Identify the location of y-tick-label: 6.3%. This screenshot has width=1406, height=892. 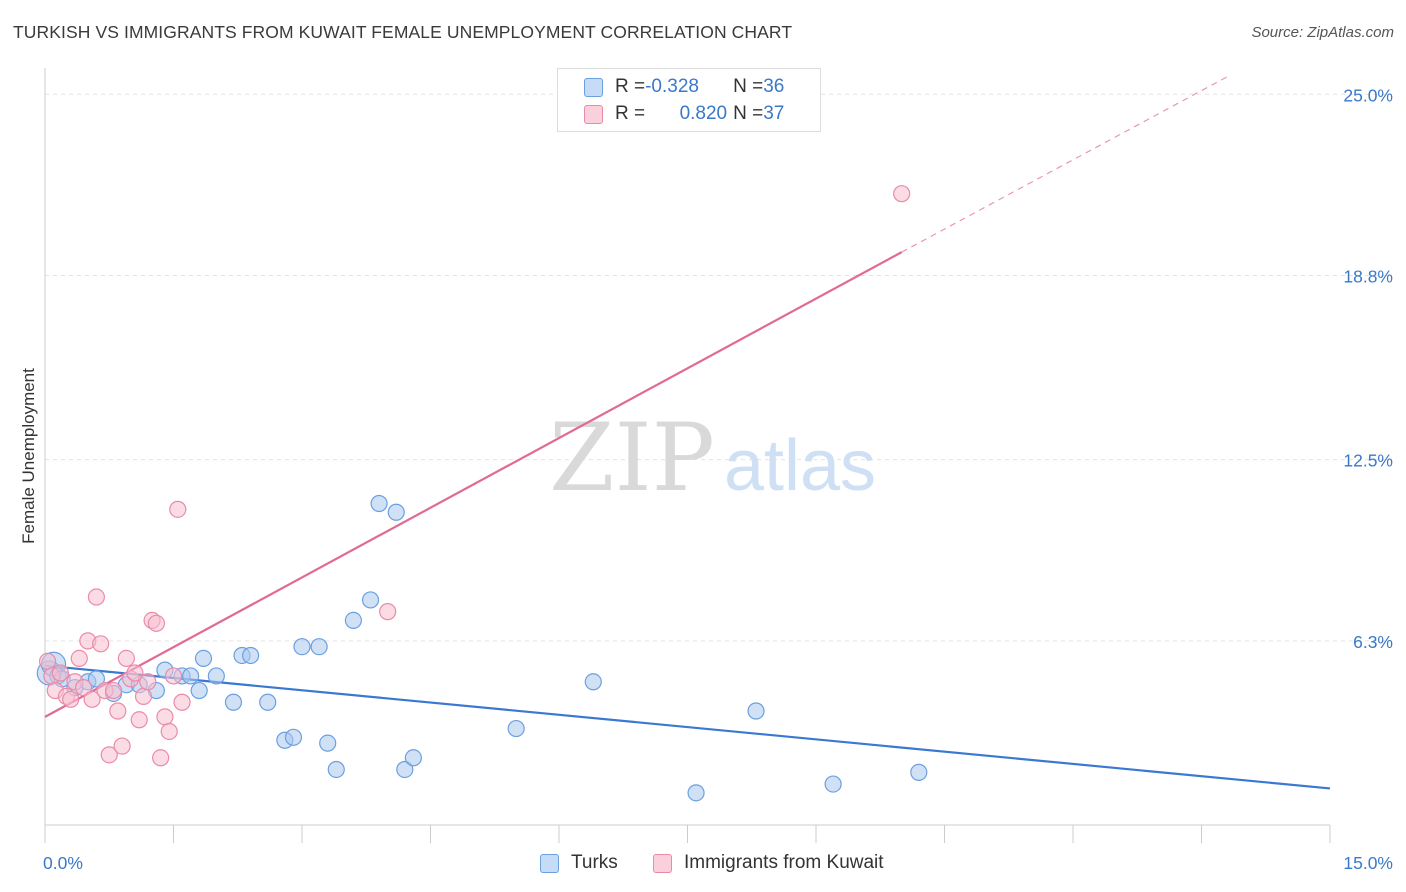
(1373, 642).